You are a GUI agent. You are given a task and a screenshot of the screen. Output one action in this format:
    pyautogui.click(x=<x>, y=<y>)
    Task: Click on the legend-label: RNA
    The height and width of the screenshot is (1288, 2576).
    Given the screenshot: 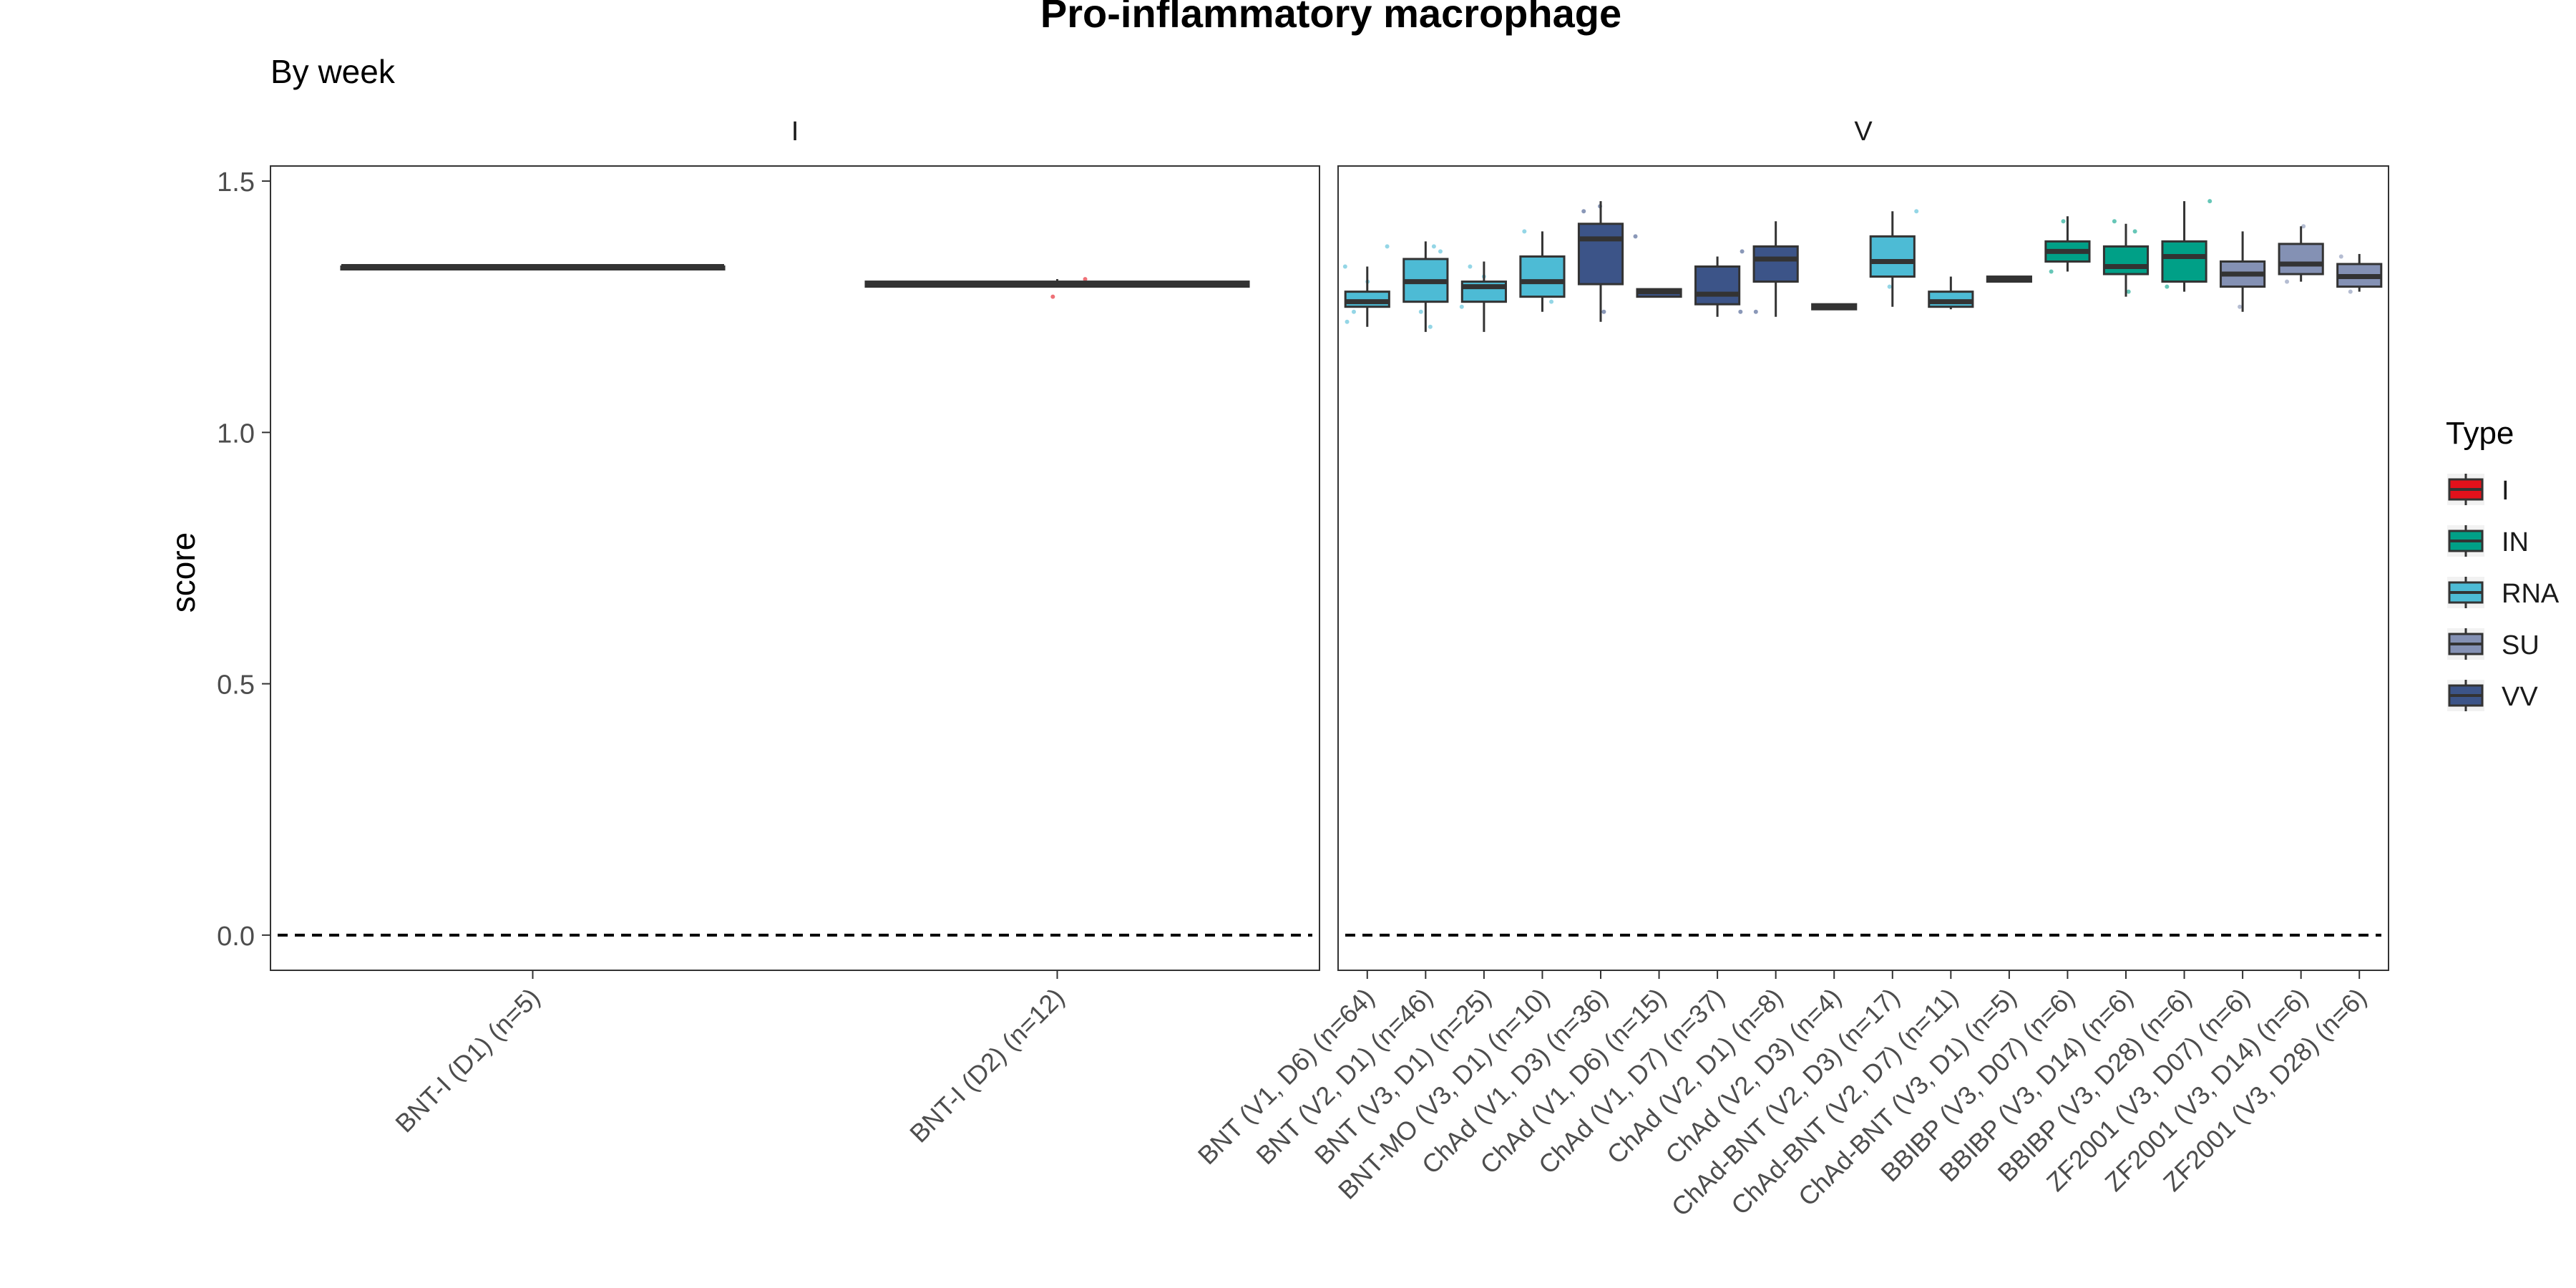 What is the action you would take?
    pyautogui.click(x=2531, y=594)
    